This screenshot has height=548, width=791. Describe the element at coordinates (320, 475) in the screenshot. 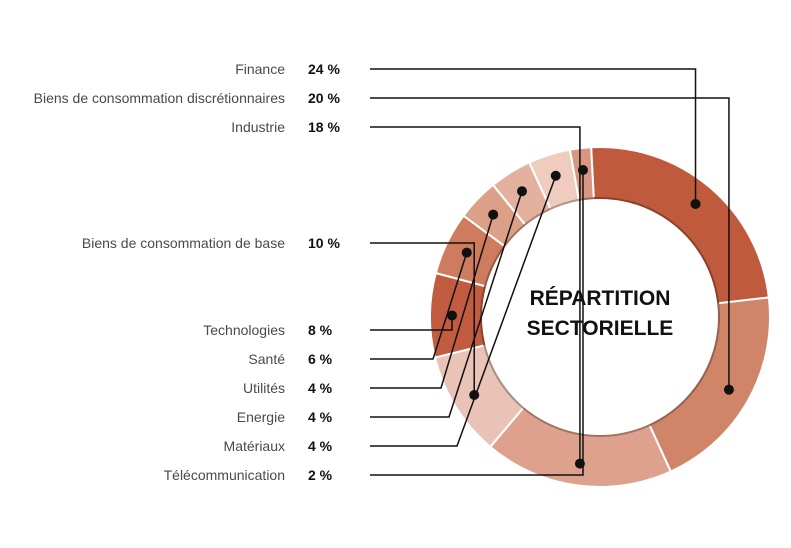

I see `value-telecommunication: 2 %` at that location.